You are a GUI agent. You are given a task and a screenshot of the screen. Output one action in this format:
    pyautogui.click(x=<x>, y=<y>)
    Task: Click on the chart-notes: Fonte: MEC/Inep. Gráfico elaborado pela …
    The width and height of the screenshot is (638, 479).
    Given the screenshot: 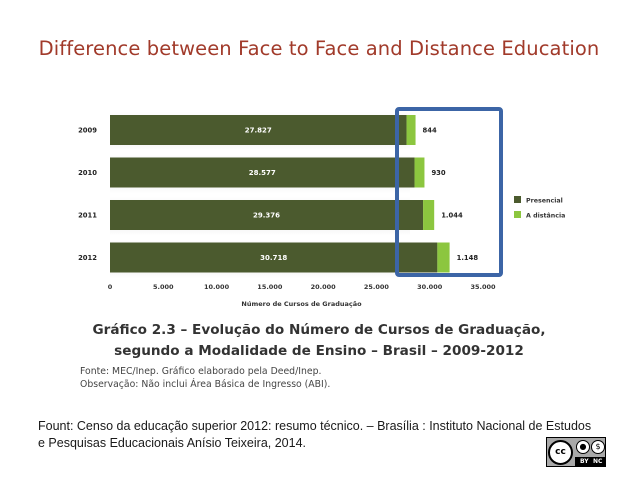 What is the action you would take?
    pyautogui.click(x=205, y=378)
    